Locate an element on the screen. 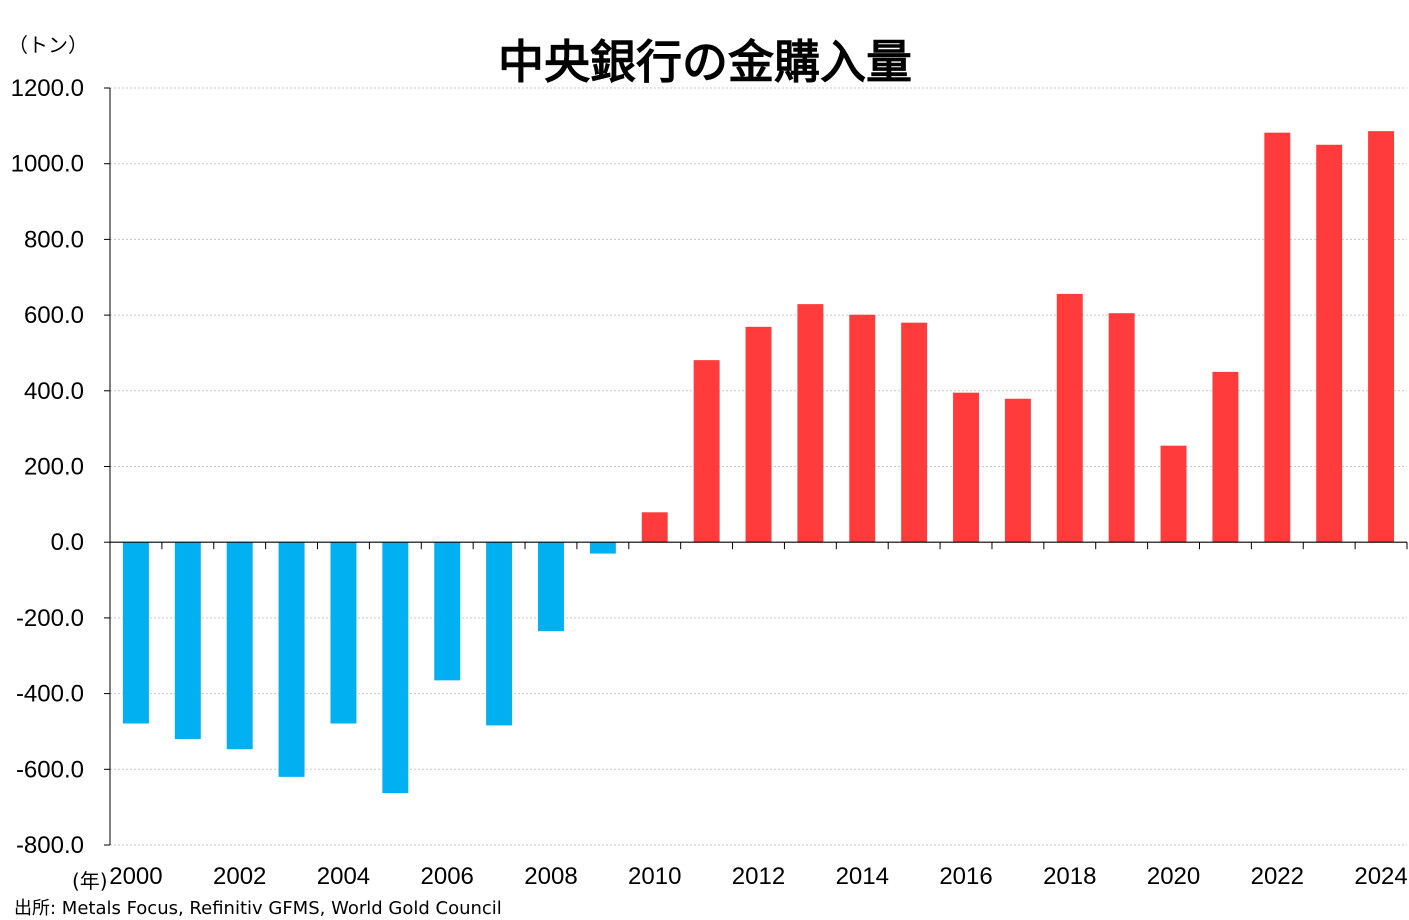 The width and height of the screenshot is (1409, 920). bar-2015 is located at coordinates (914, 432).